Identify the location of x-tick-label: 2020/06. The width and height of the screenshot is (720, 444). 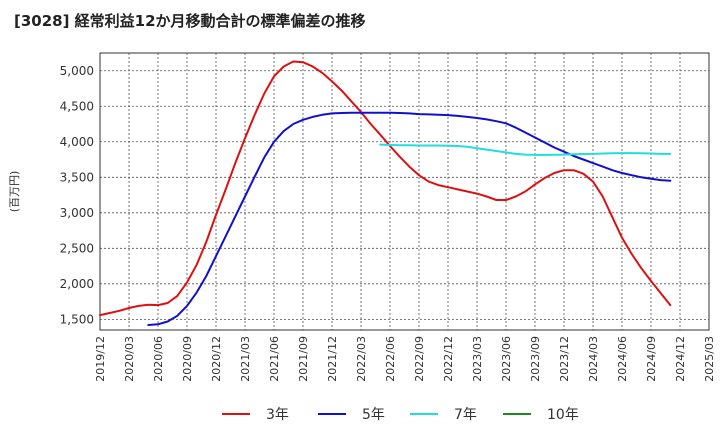
(158, 359).